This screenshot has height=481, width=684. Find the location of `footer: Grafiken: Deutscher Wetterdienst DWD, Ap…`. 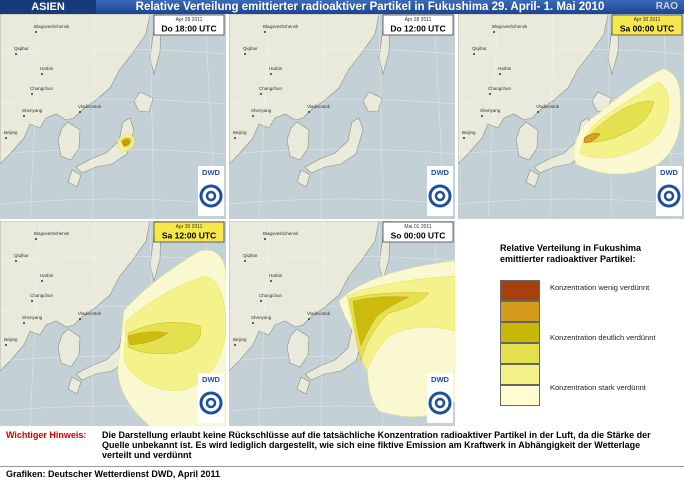

footer: Grafiken: Deutscher Wetterdienst DWD, Ap… is located at coordinates (342, 473).